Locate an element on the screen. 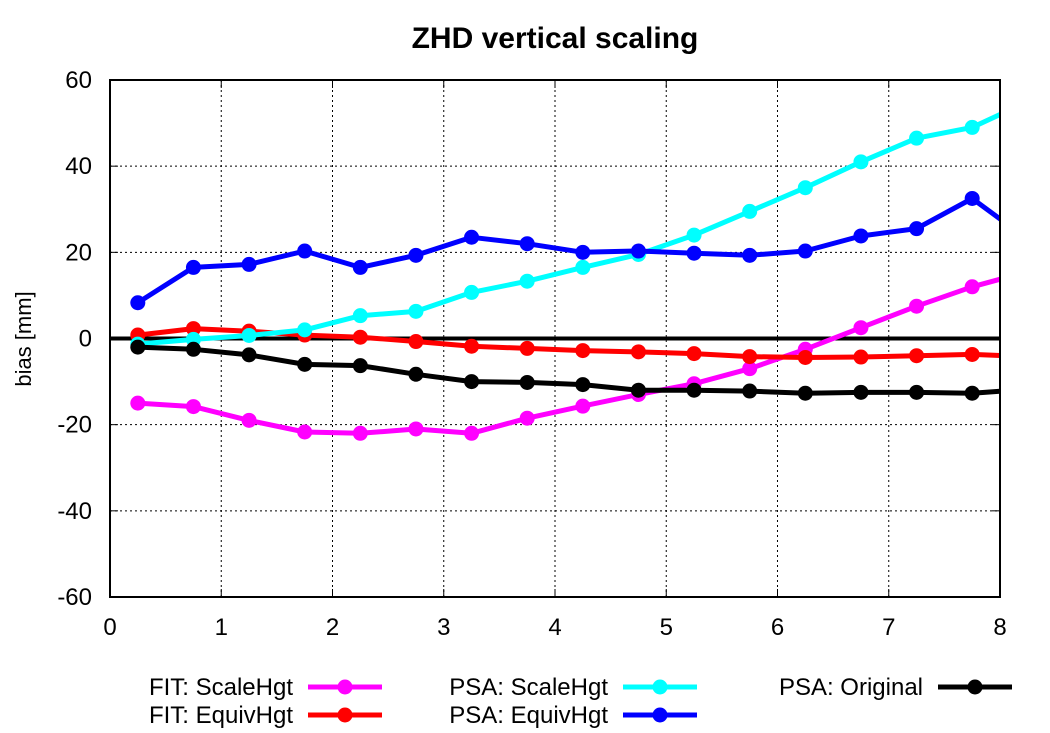 The image size is (1050, 733). x-tick-label: 8 is located at coordinates (999, 627).